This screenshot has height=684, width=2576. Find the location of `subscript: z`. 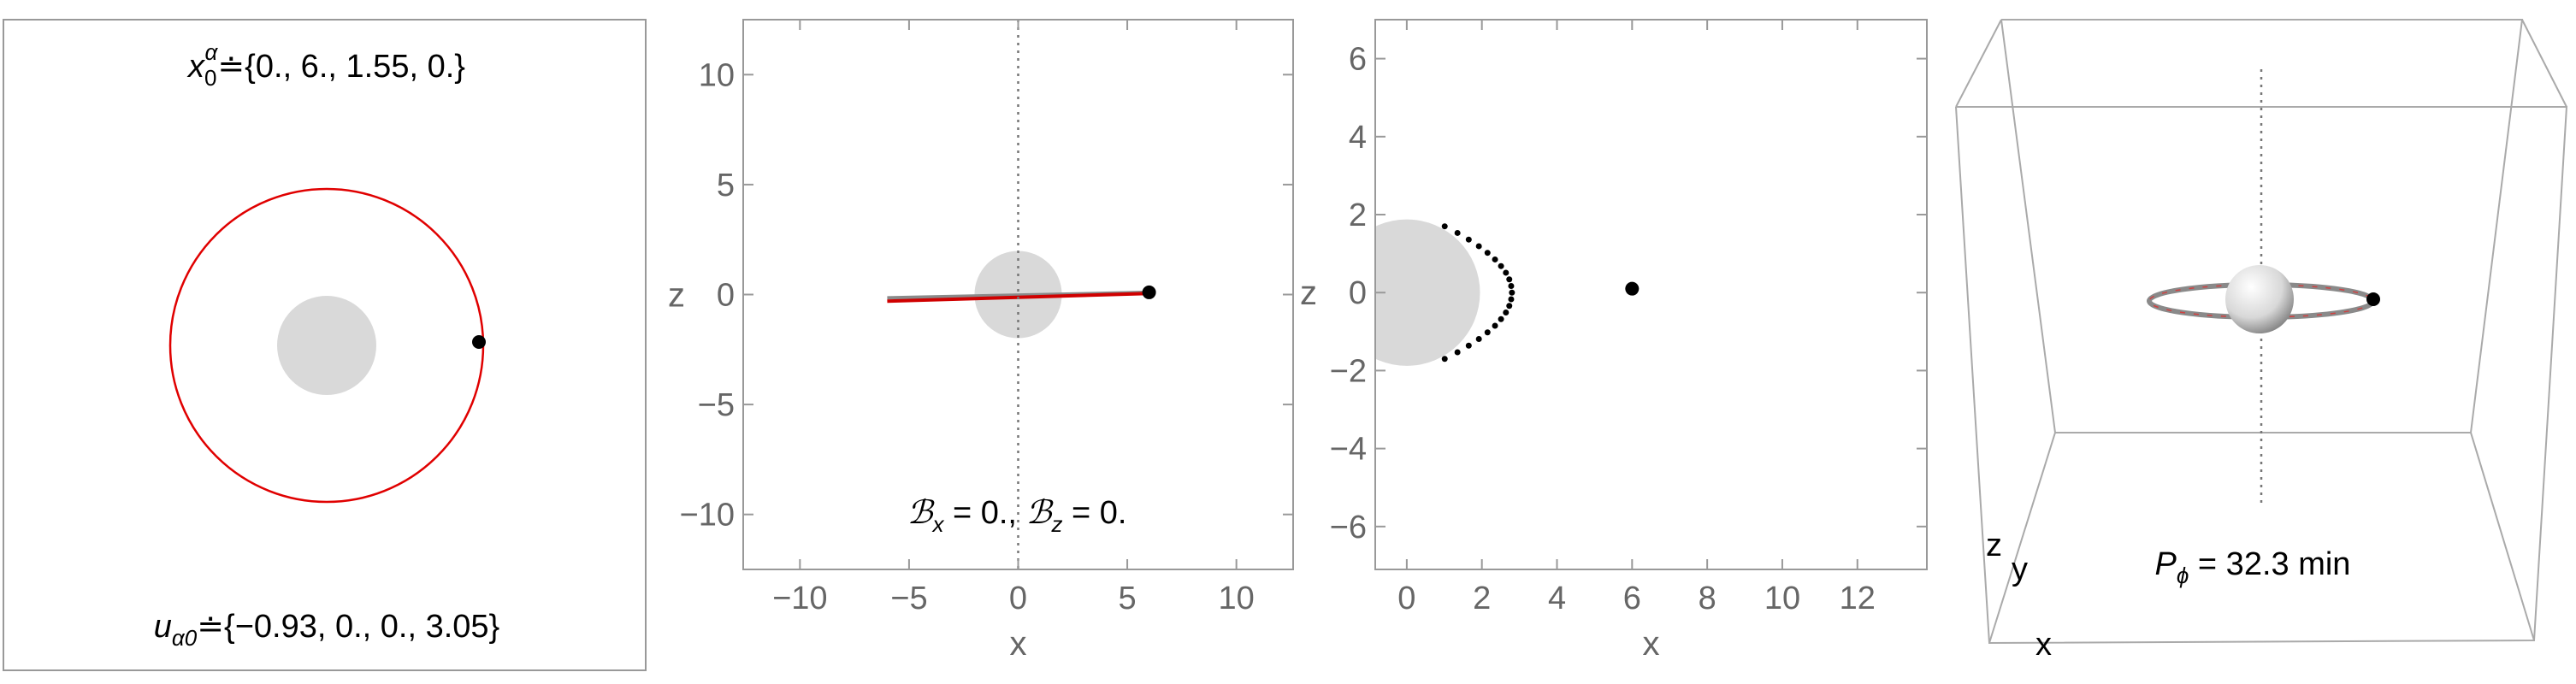

subscript: z is located at coordinates (1056, 524).